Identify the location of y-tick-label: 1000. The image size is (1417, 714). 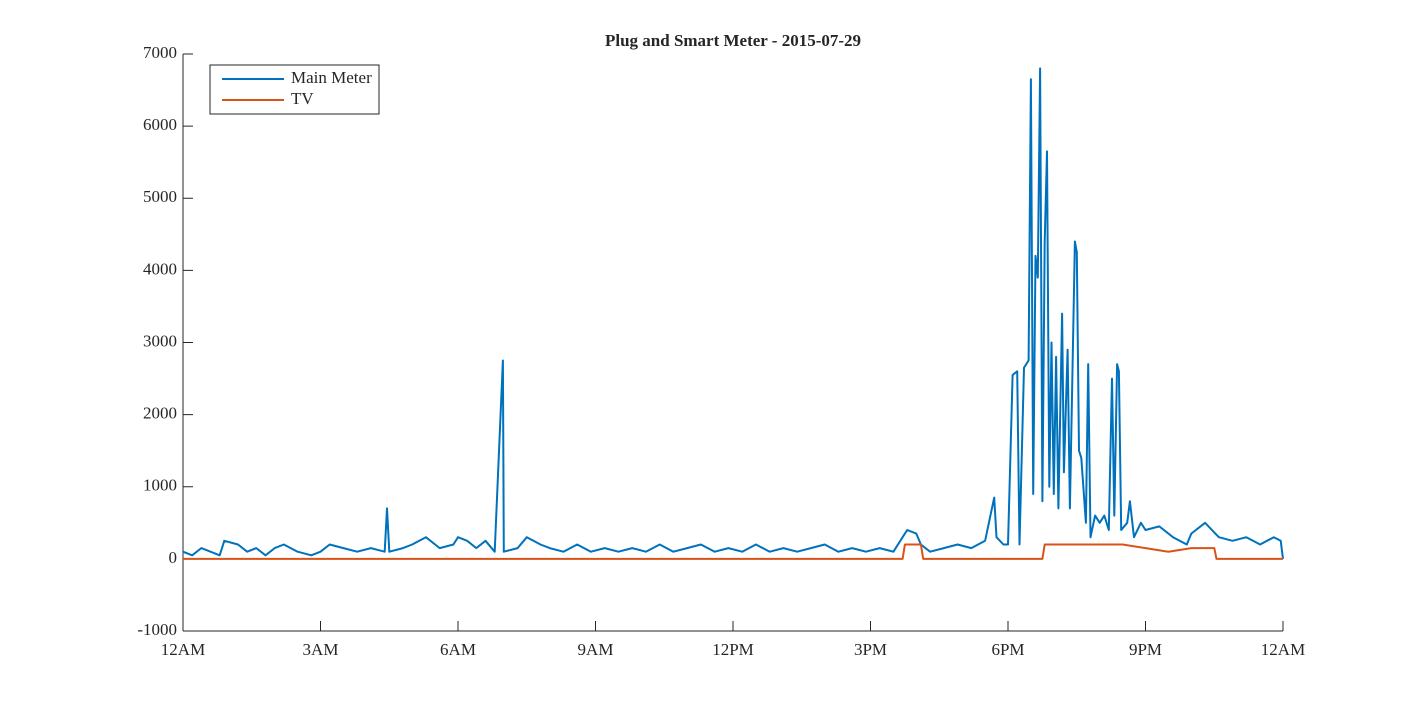
(160, 485).